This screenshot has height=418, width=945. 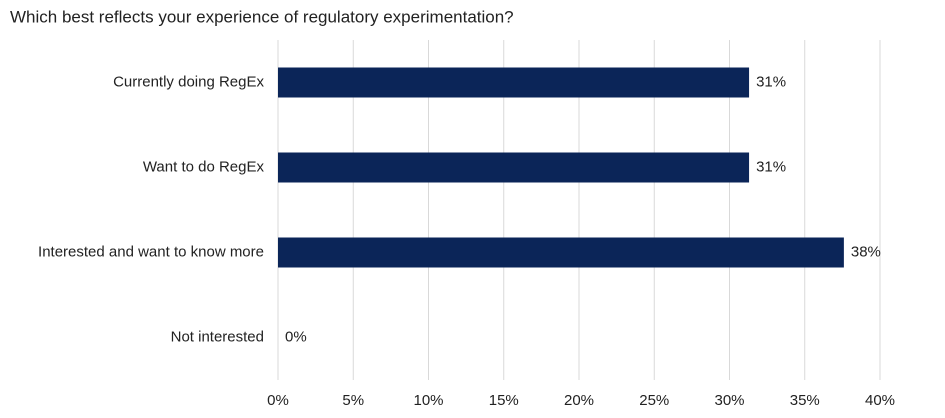 I want to click on x-tick-label: 15%, so click(x=504, y=400).